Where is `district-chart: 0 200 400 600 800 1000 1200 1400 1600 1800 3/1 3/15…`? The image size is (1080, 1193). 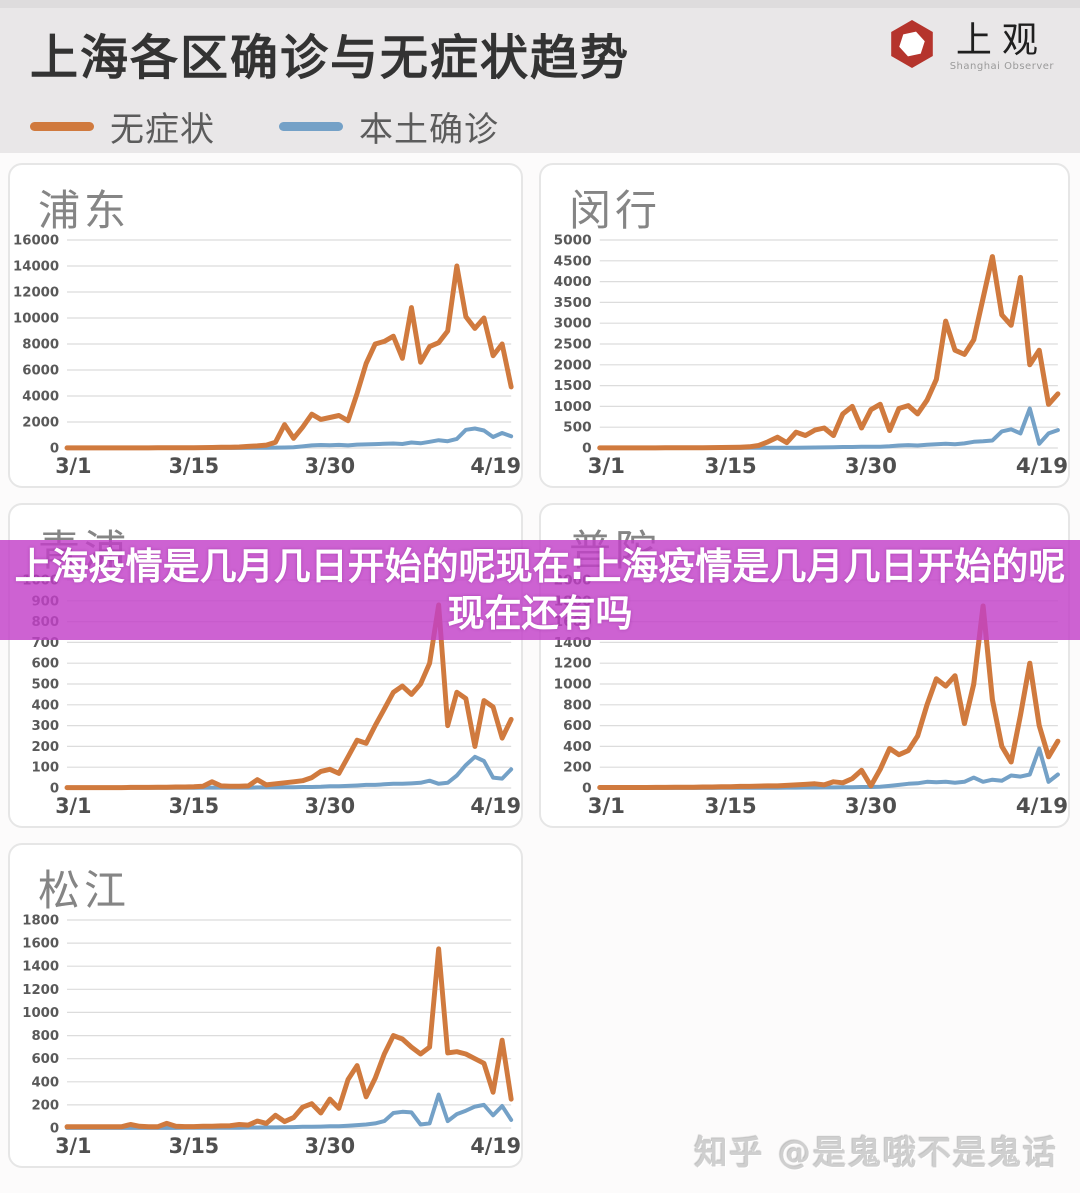 district-chart: 0 200 400 600 800 1000 1200 1400 1600 1800 3/1 3/15… is located at coordinates (271, 1035).